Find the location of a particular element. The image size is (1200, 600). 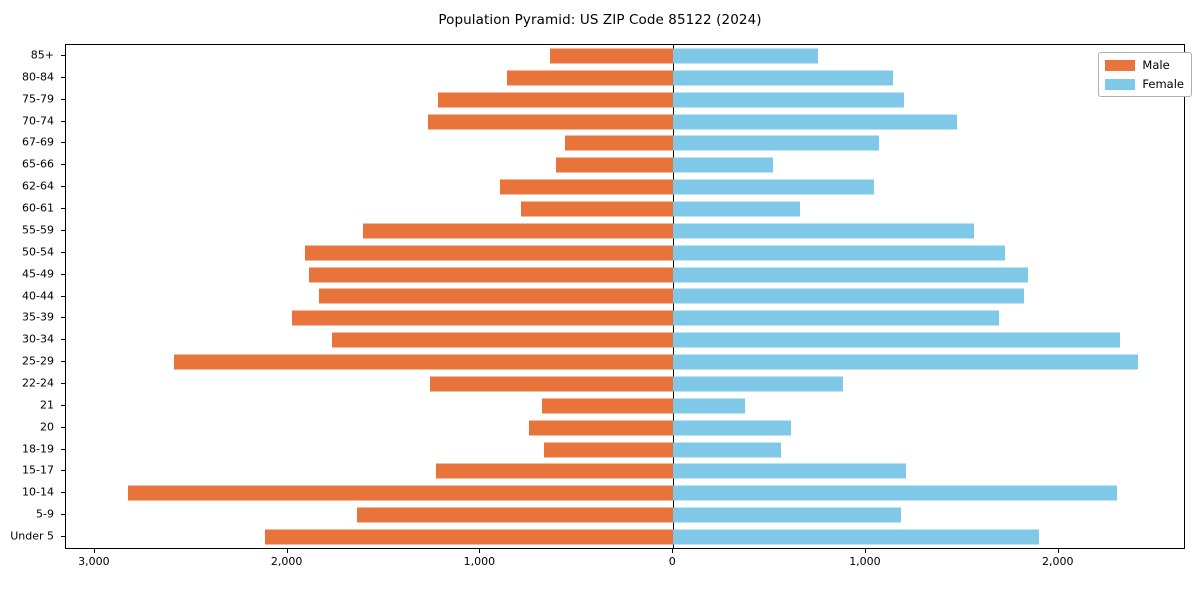

y-axis-tick-label: 35-39 is located at coordinates (38, 317).